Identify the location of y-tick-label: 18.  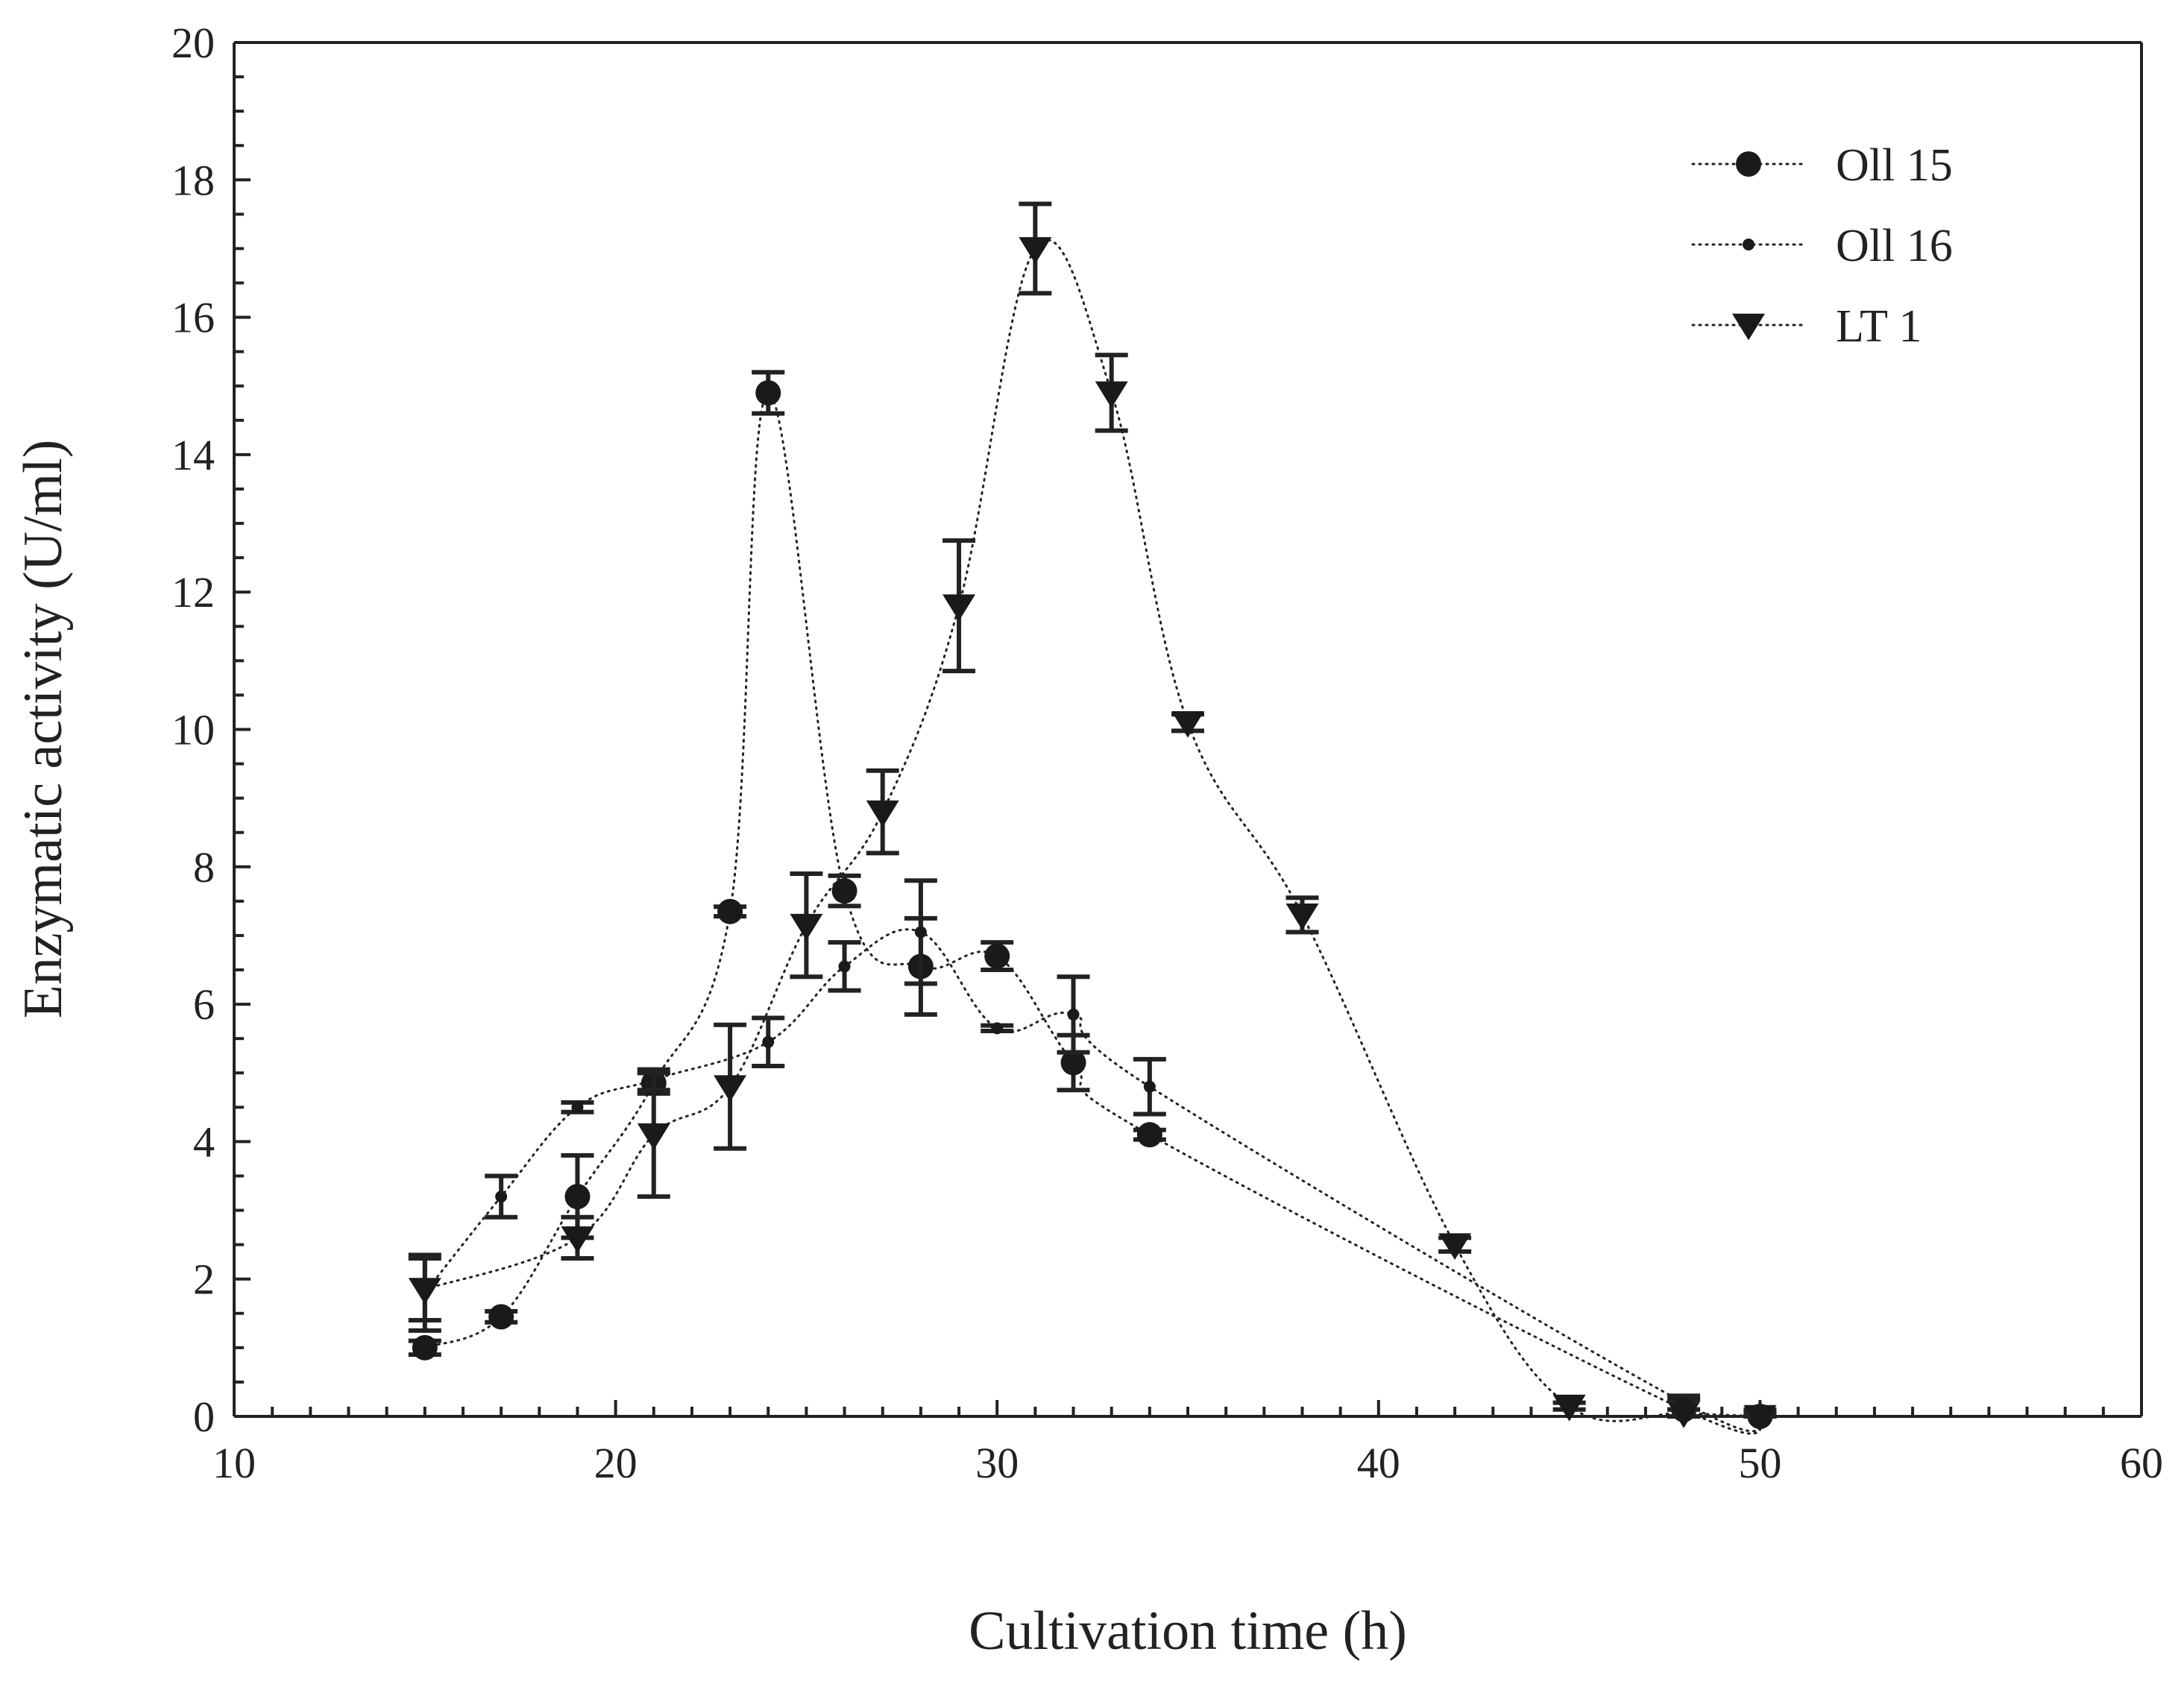
(193, 180).